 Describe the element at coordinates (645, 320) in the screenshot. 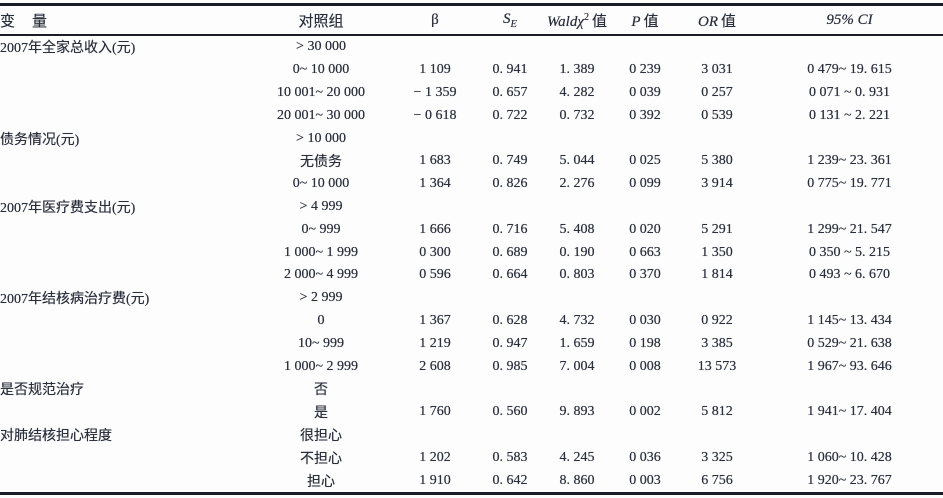

I see `cell-p-value: 0 030` at that location.